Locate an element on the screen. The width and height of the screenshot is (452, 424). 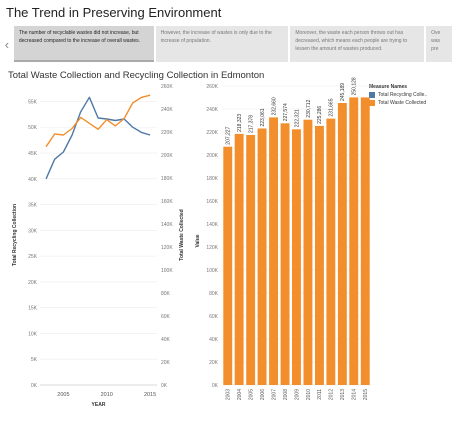
bar-2011 is located at coordinates (319, 255).